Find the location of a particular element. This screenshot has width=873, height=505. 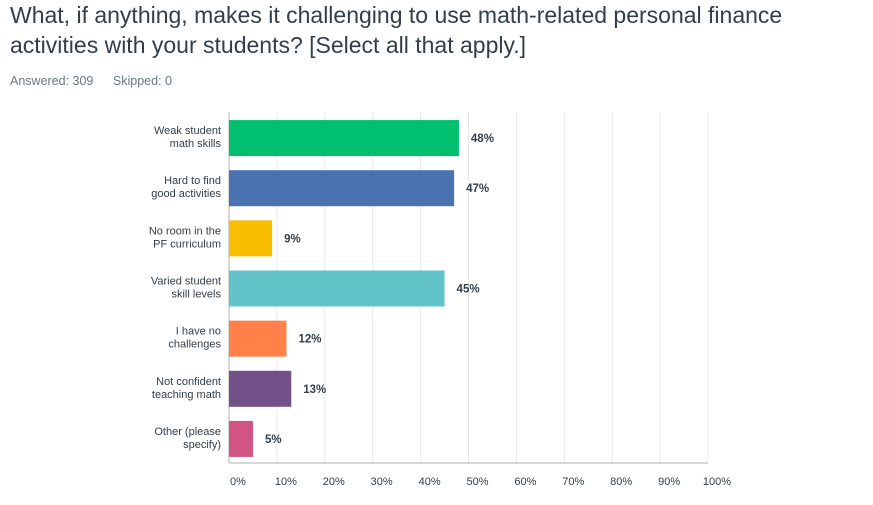

bar-value-label: 48% is located at coordinates (482, 139).